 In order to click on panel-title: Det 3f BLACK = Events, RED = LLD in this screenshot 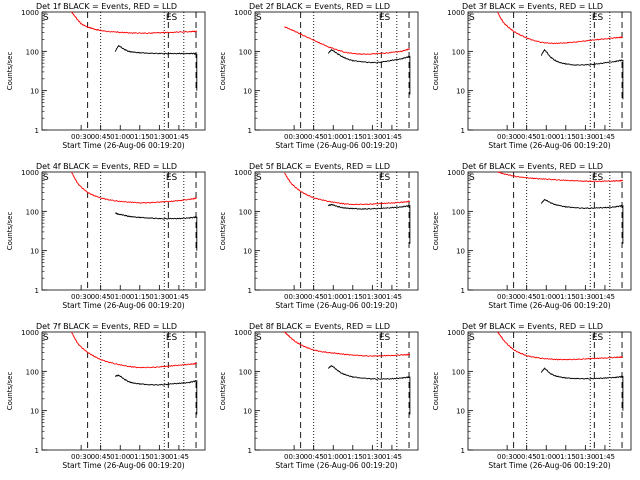, I will do `click(532, 6)`.